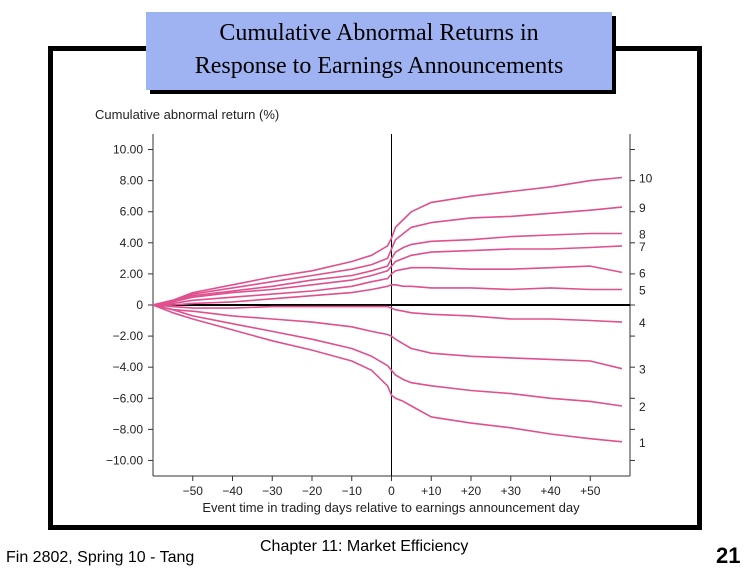 This screenshot has width=756, height=576. What do you see at coordinates (379, 33) in the screenshot?
I see `slide-title-line-1: Cumulative Abnormal Returns in` at bounding box center [379, 33].